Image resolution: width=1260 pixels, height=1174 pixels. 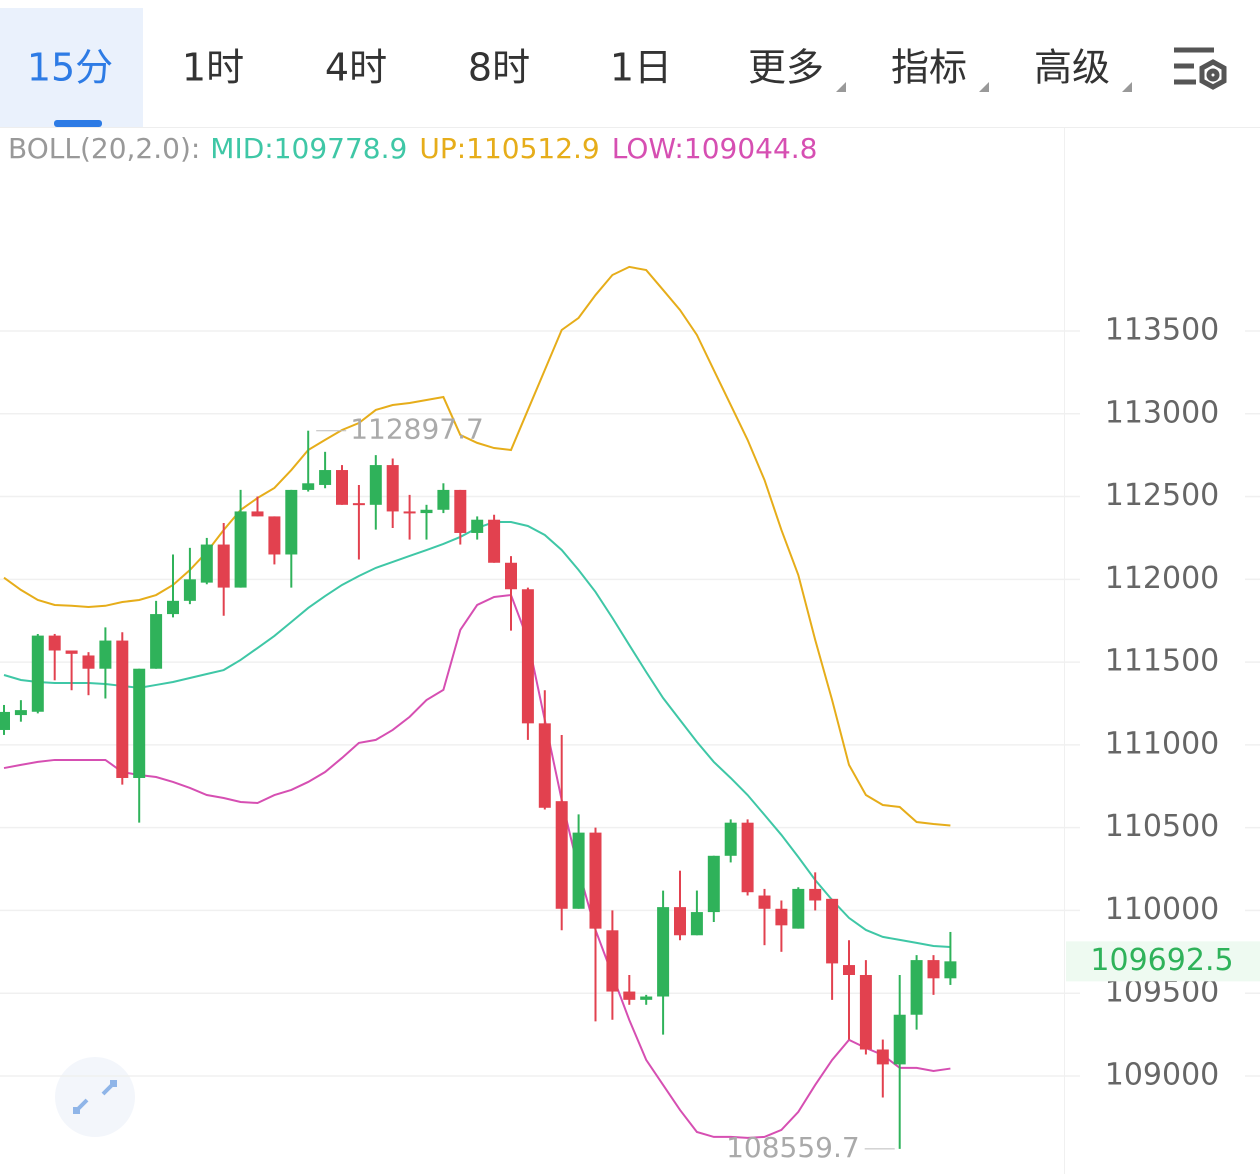 What do you see at coordinates (417, 429) in the screenshot?
I see `max-annotation: 112897.7` at bounding box center [417, 429].